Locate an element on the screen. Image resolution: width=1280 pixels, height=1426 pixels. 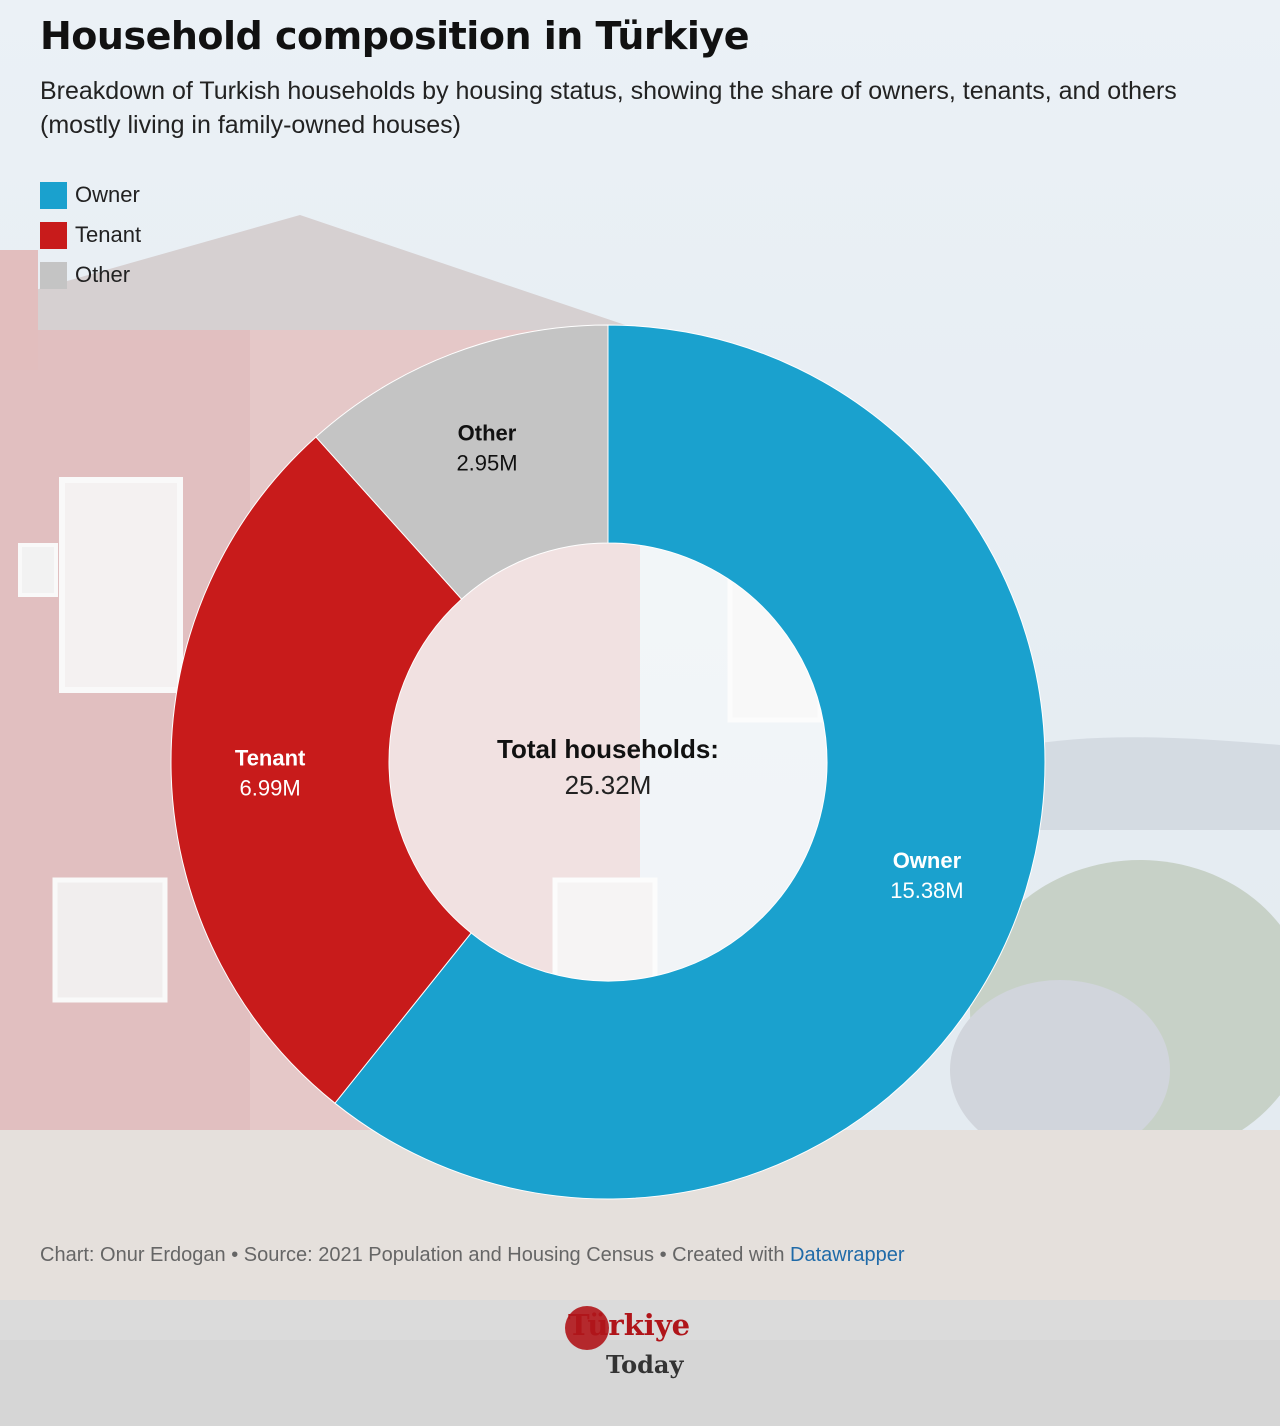
legend-label-tenant: Tenant is located at coordinates (108, 234).